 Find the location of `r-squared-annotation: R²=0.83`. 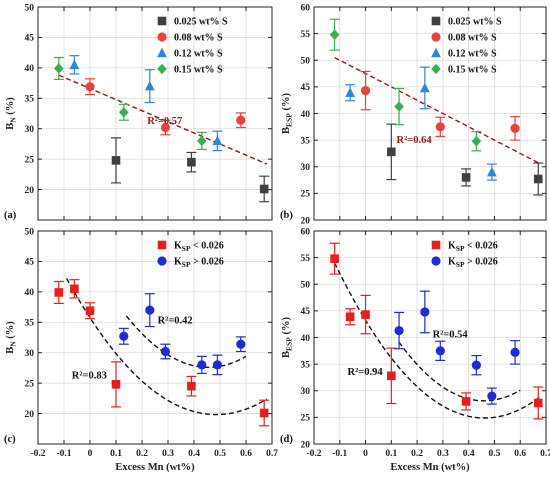

r-squared-annotation: R²=0.83 is located at coordinates (89, 375).